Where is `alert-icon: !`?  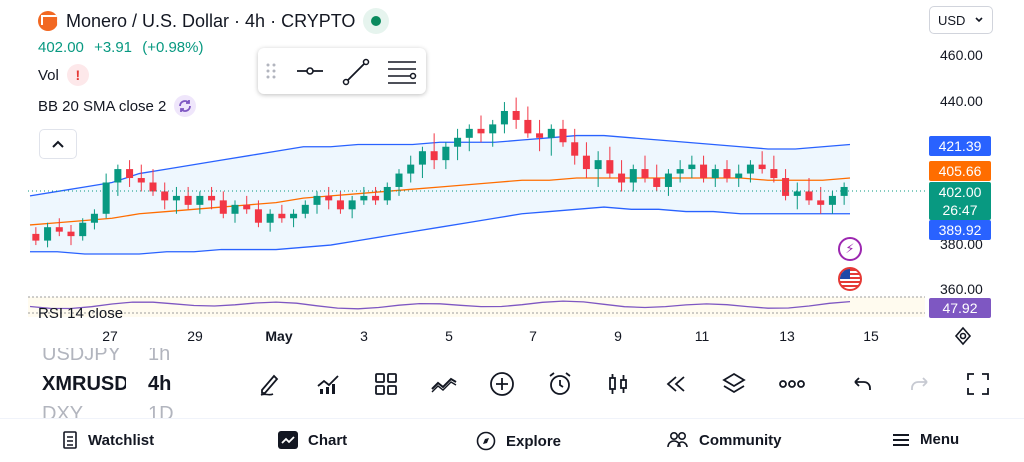 alert-icon: ! is located at coordinates (77, 75).